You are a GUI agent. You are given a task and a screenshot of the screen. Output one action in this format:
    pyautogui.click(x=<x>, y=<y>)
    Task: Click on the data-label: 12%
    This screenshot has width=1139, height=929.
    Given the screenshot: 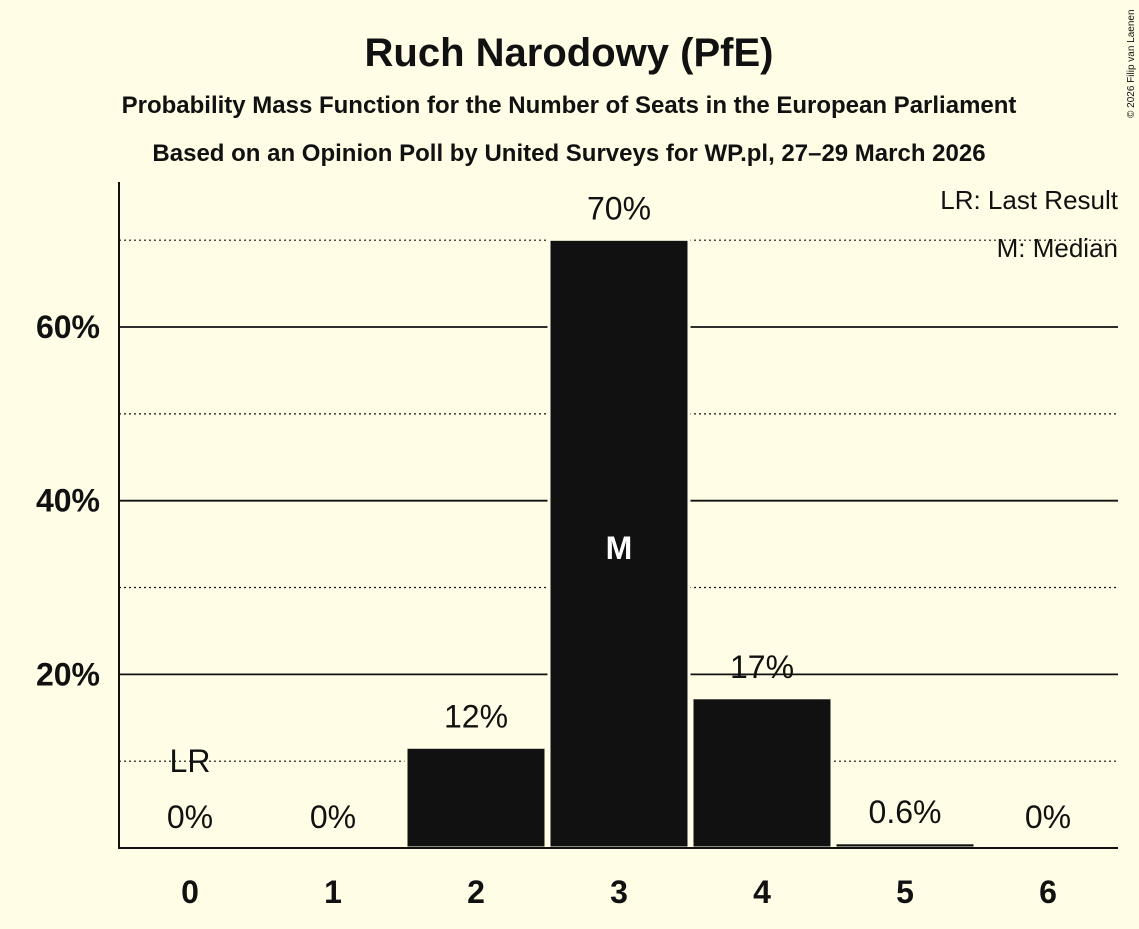 What is the action you would take?
    pyautogui.click(x=476, y=716)
    